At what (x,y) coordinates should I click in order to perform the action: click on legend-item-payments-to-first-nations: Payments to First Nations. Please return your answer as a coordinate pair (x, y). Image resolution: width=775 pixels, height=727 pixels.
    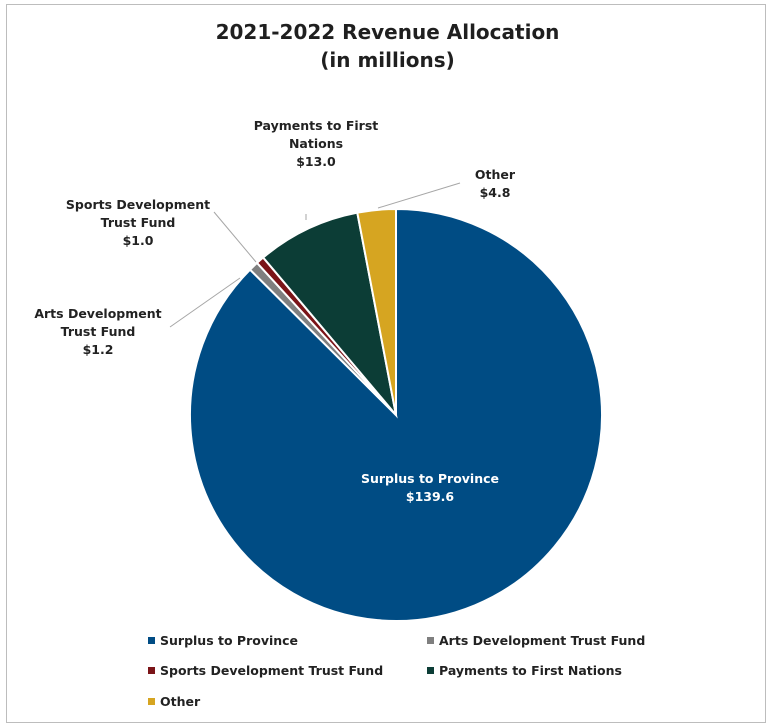
    Looking at the image, I should click on (524, 670).